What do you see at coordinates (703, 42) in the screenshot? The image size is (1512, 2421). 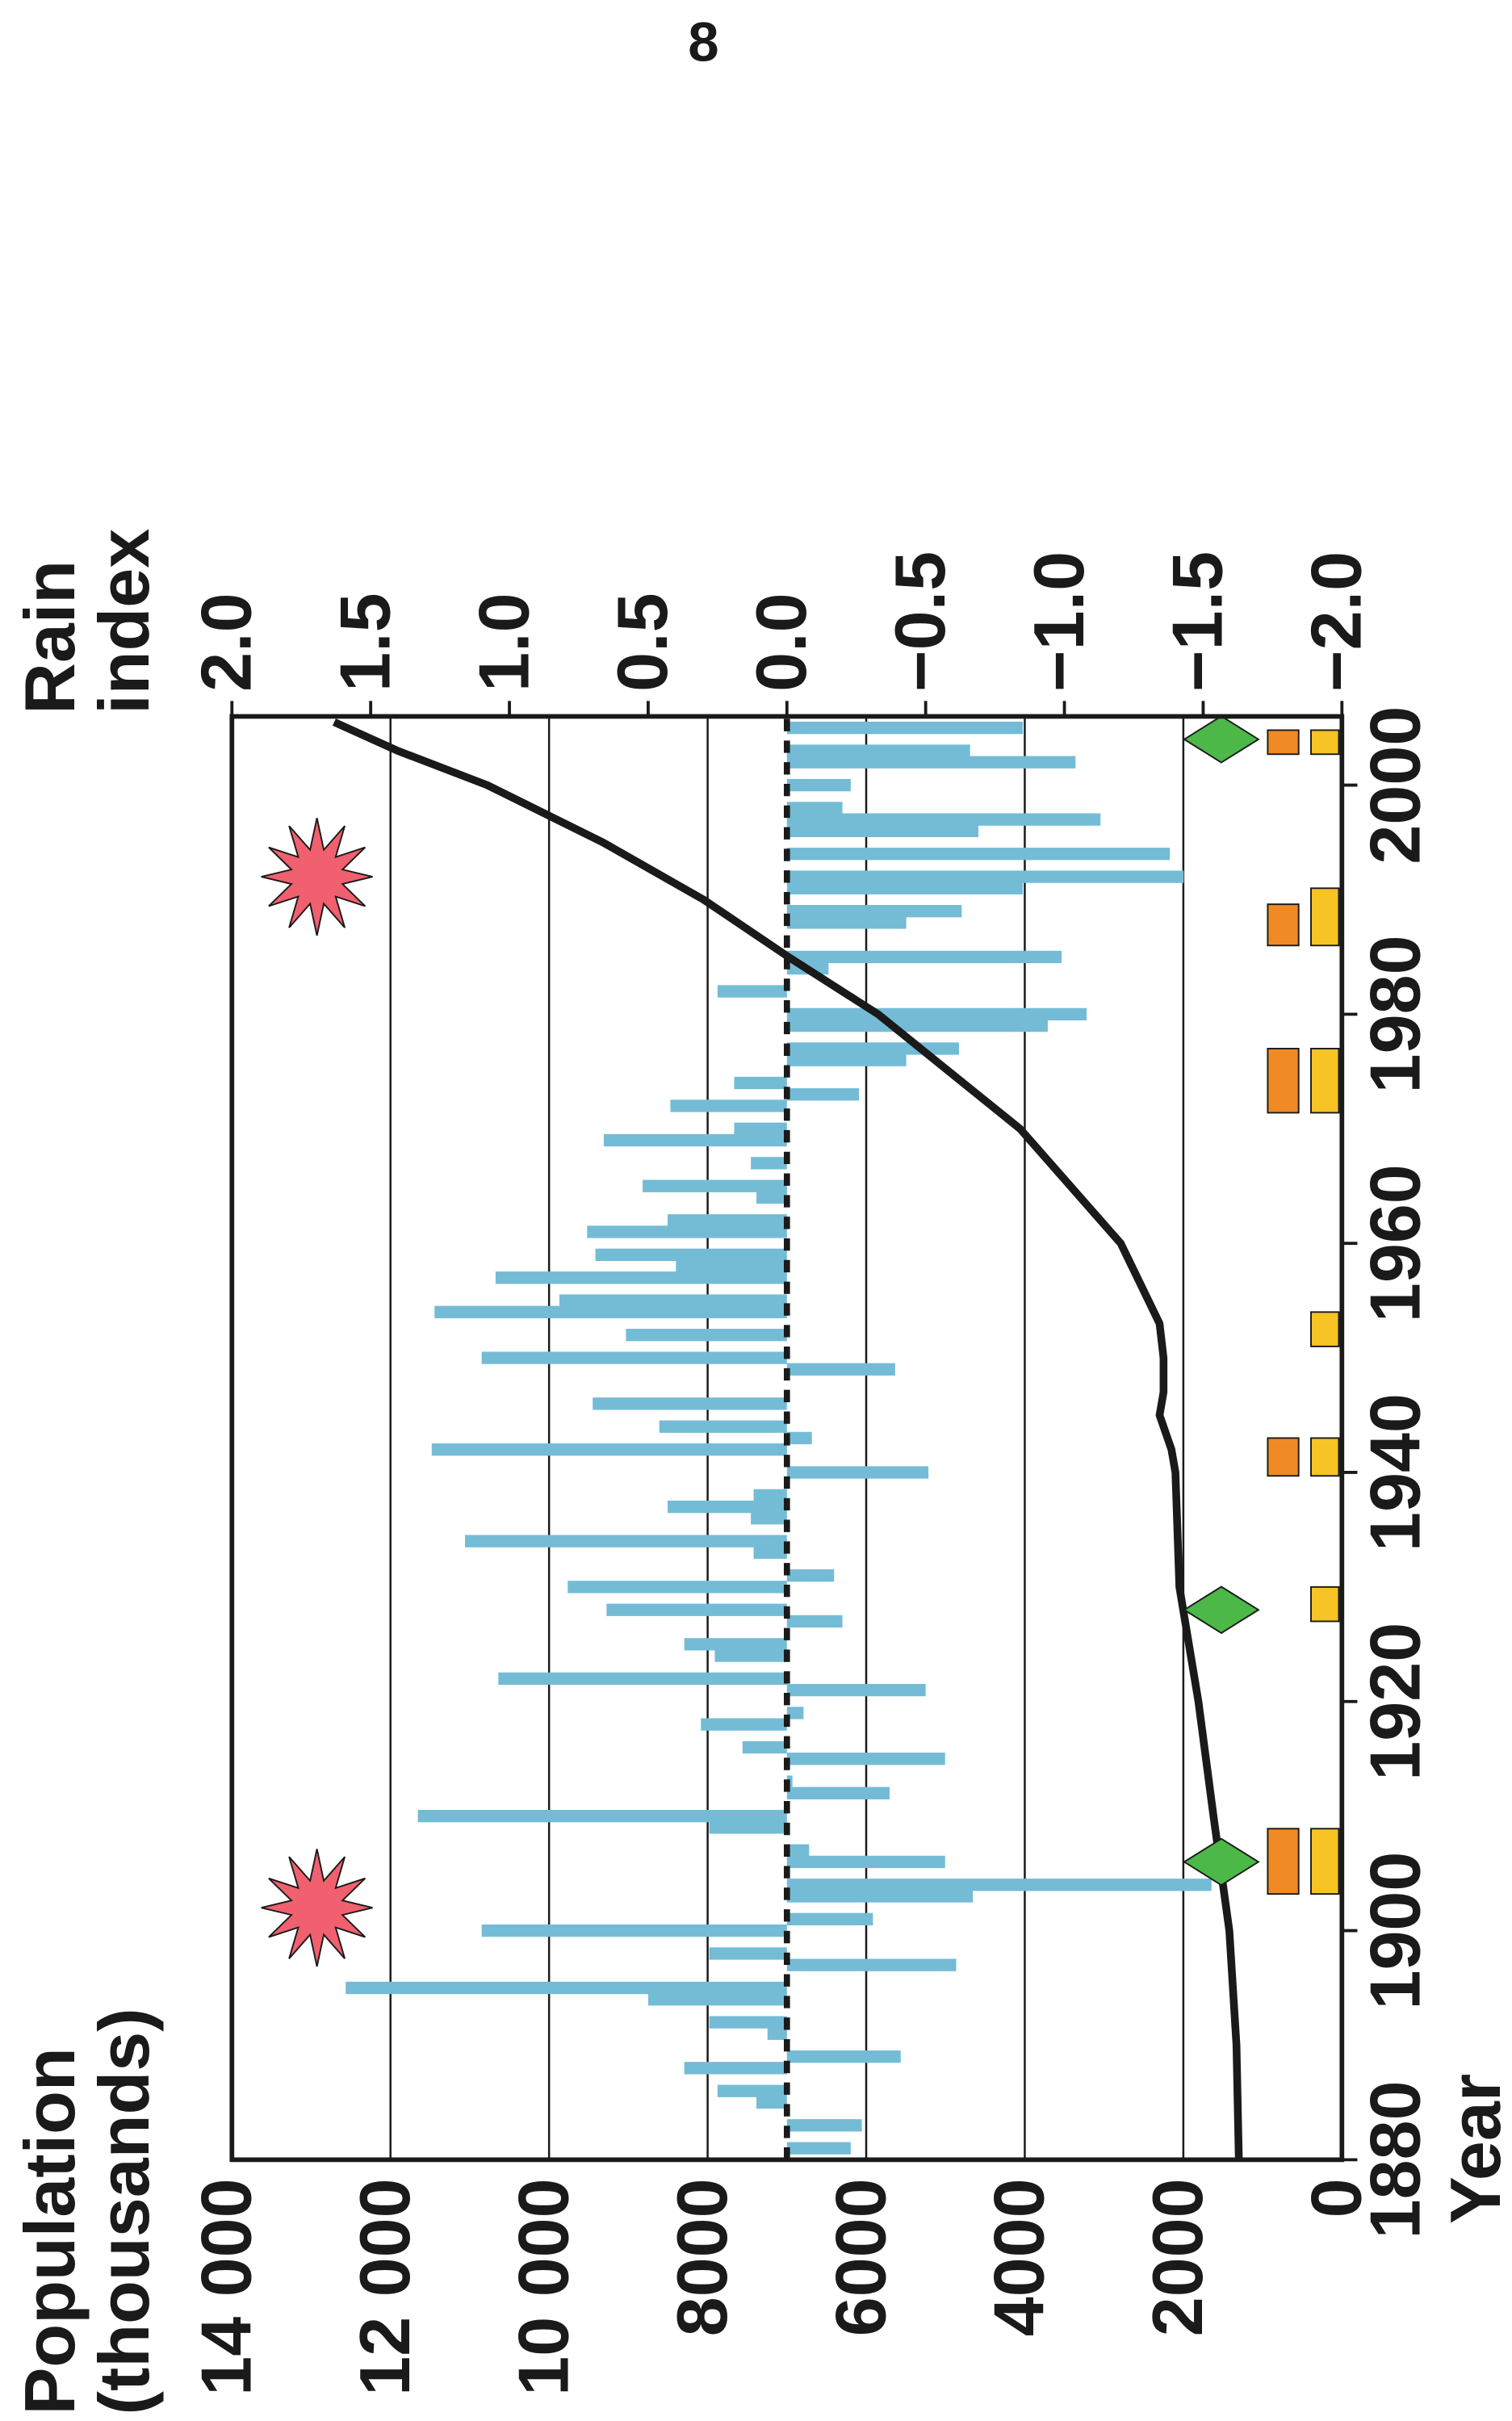 I see `page-number: 8` at bounding box center [703, 42].